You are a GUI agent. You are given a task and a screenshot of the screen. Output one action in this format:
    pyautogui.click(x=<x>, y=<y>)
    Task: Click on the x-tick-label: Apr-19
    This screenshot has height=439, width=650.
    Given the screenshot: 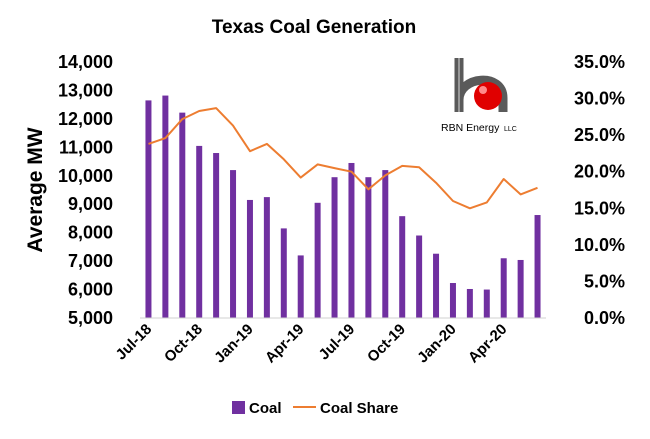 What is the action you would take?
    pyautogui.click(x=285, y=344)
    